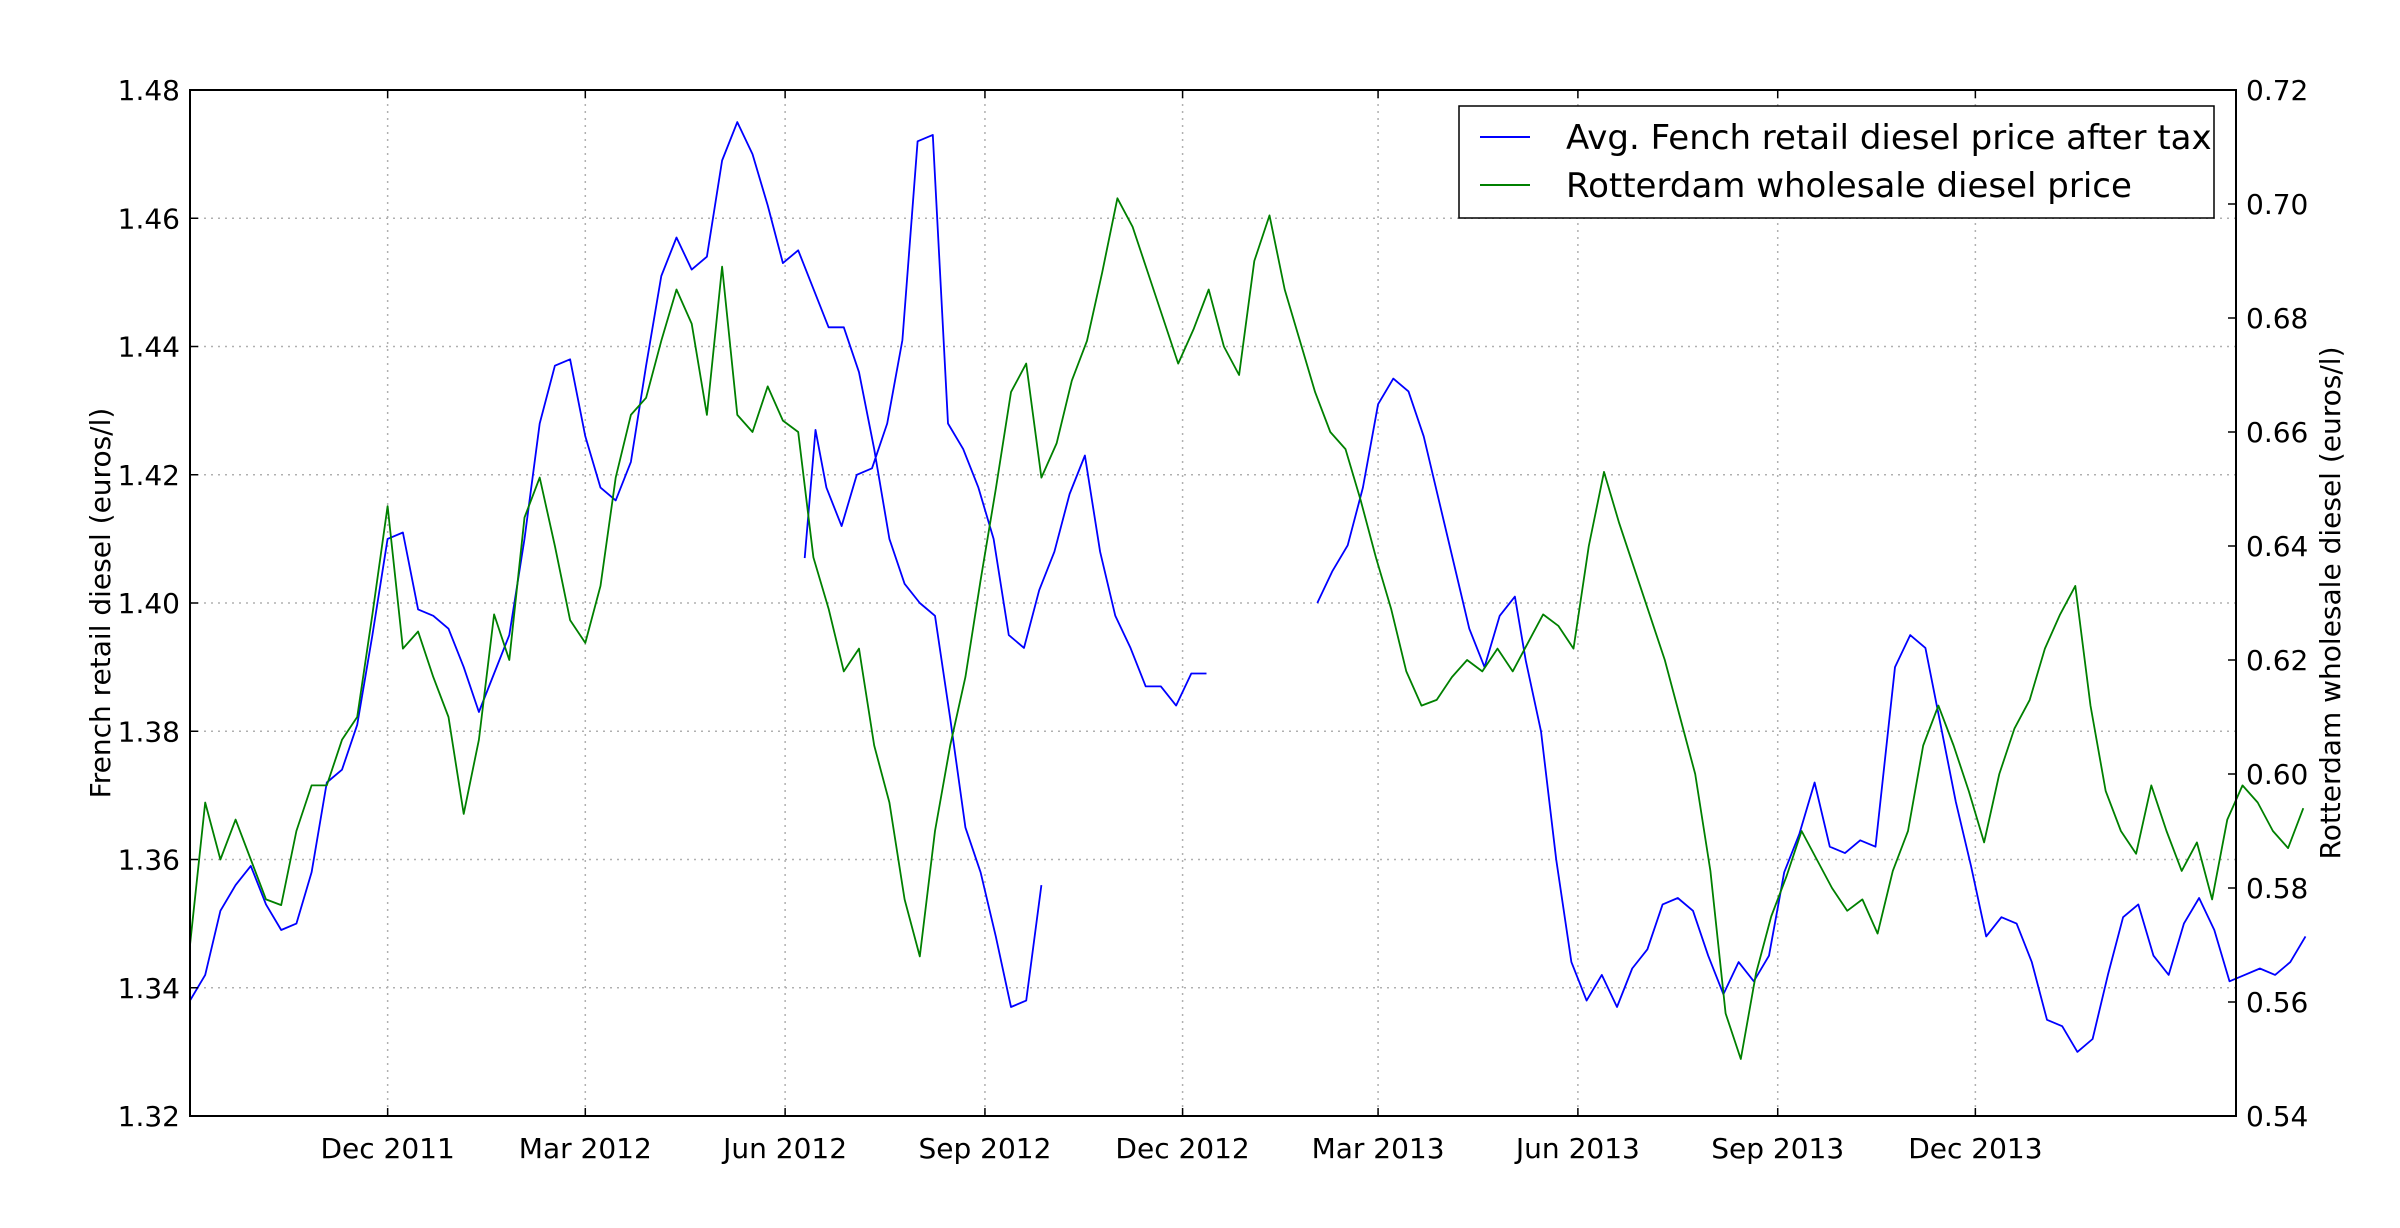  What do you see at coordinates (2277, 546) in the screenshot?
I see `y-right-tick-label-5: 0.64` at bounding box center [2277, 546].